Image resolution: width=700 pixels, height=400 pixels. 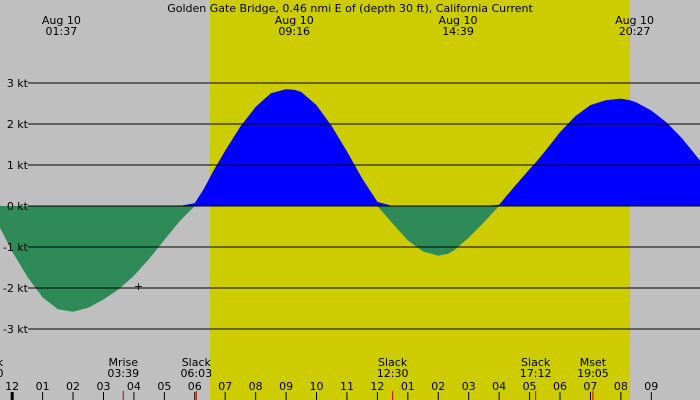 I want to click on y-axis-labels: 3 kt 2 kt 1 kt 0 kt -1 kt -2 kt -3 kt, so click(x=16, y=206).